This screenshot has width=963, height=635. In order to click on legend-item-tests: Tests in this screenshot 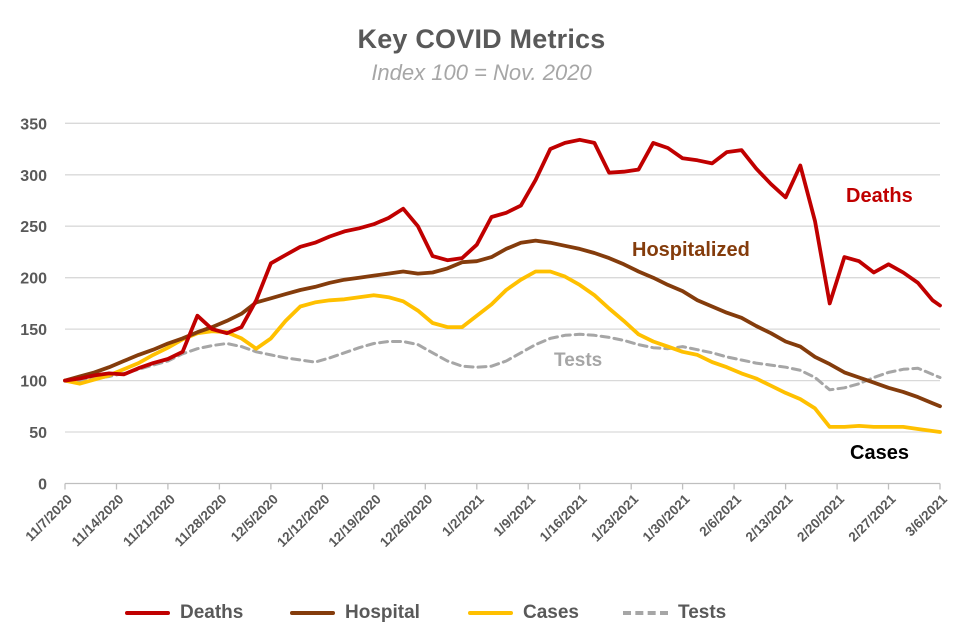, I will do `click(674, 613)`.